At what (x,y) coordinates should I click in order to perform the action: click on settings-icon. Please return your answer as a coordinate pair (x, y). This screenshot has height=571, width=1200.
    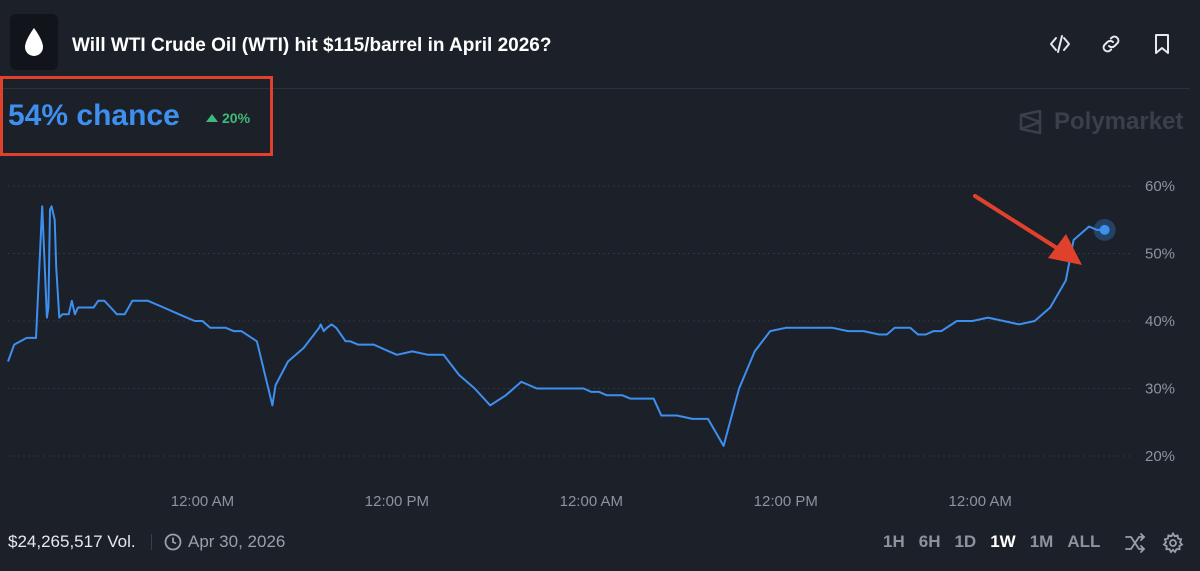
    Looking at the image, I should click on (1173, 542).